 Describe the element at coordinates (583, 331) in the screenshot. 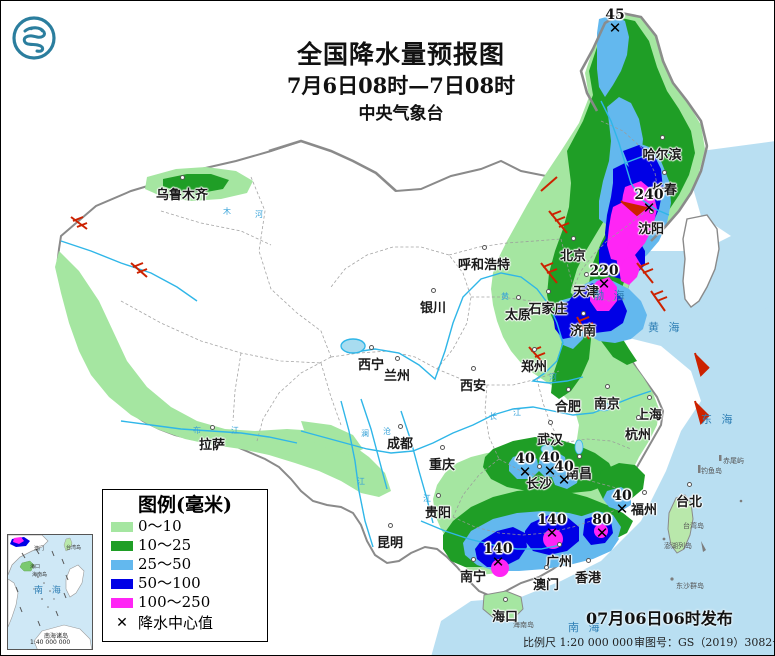

I see `city-label: 济南` at that location.